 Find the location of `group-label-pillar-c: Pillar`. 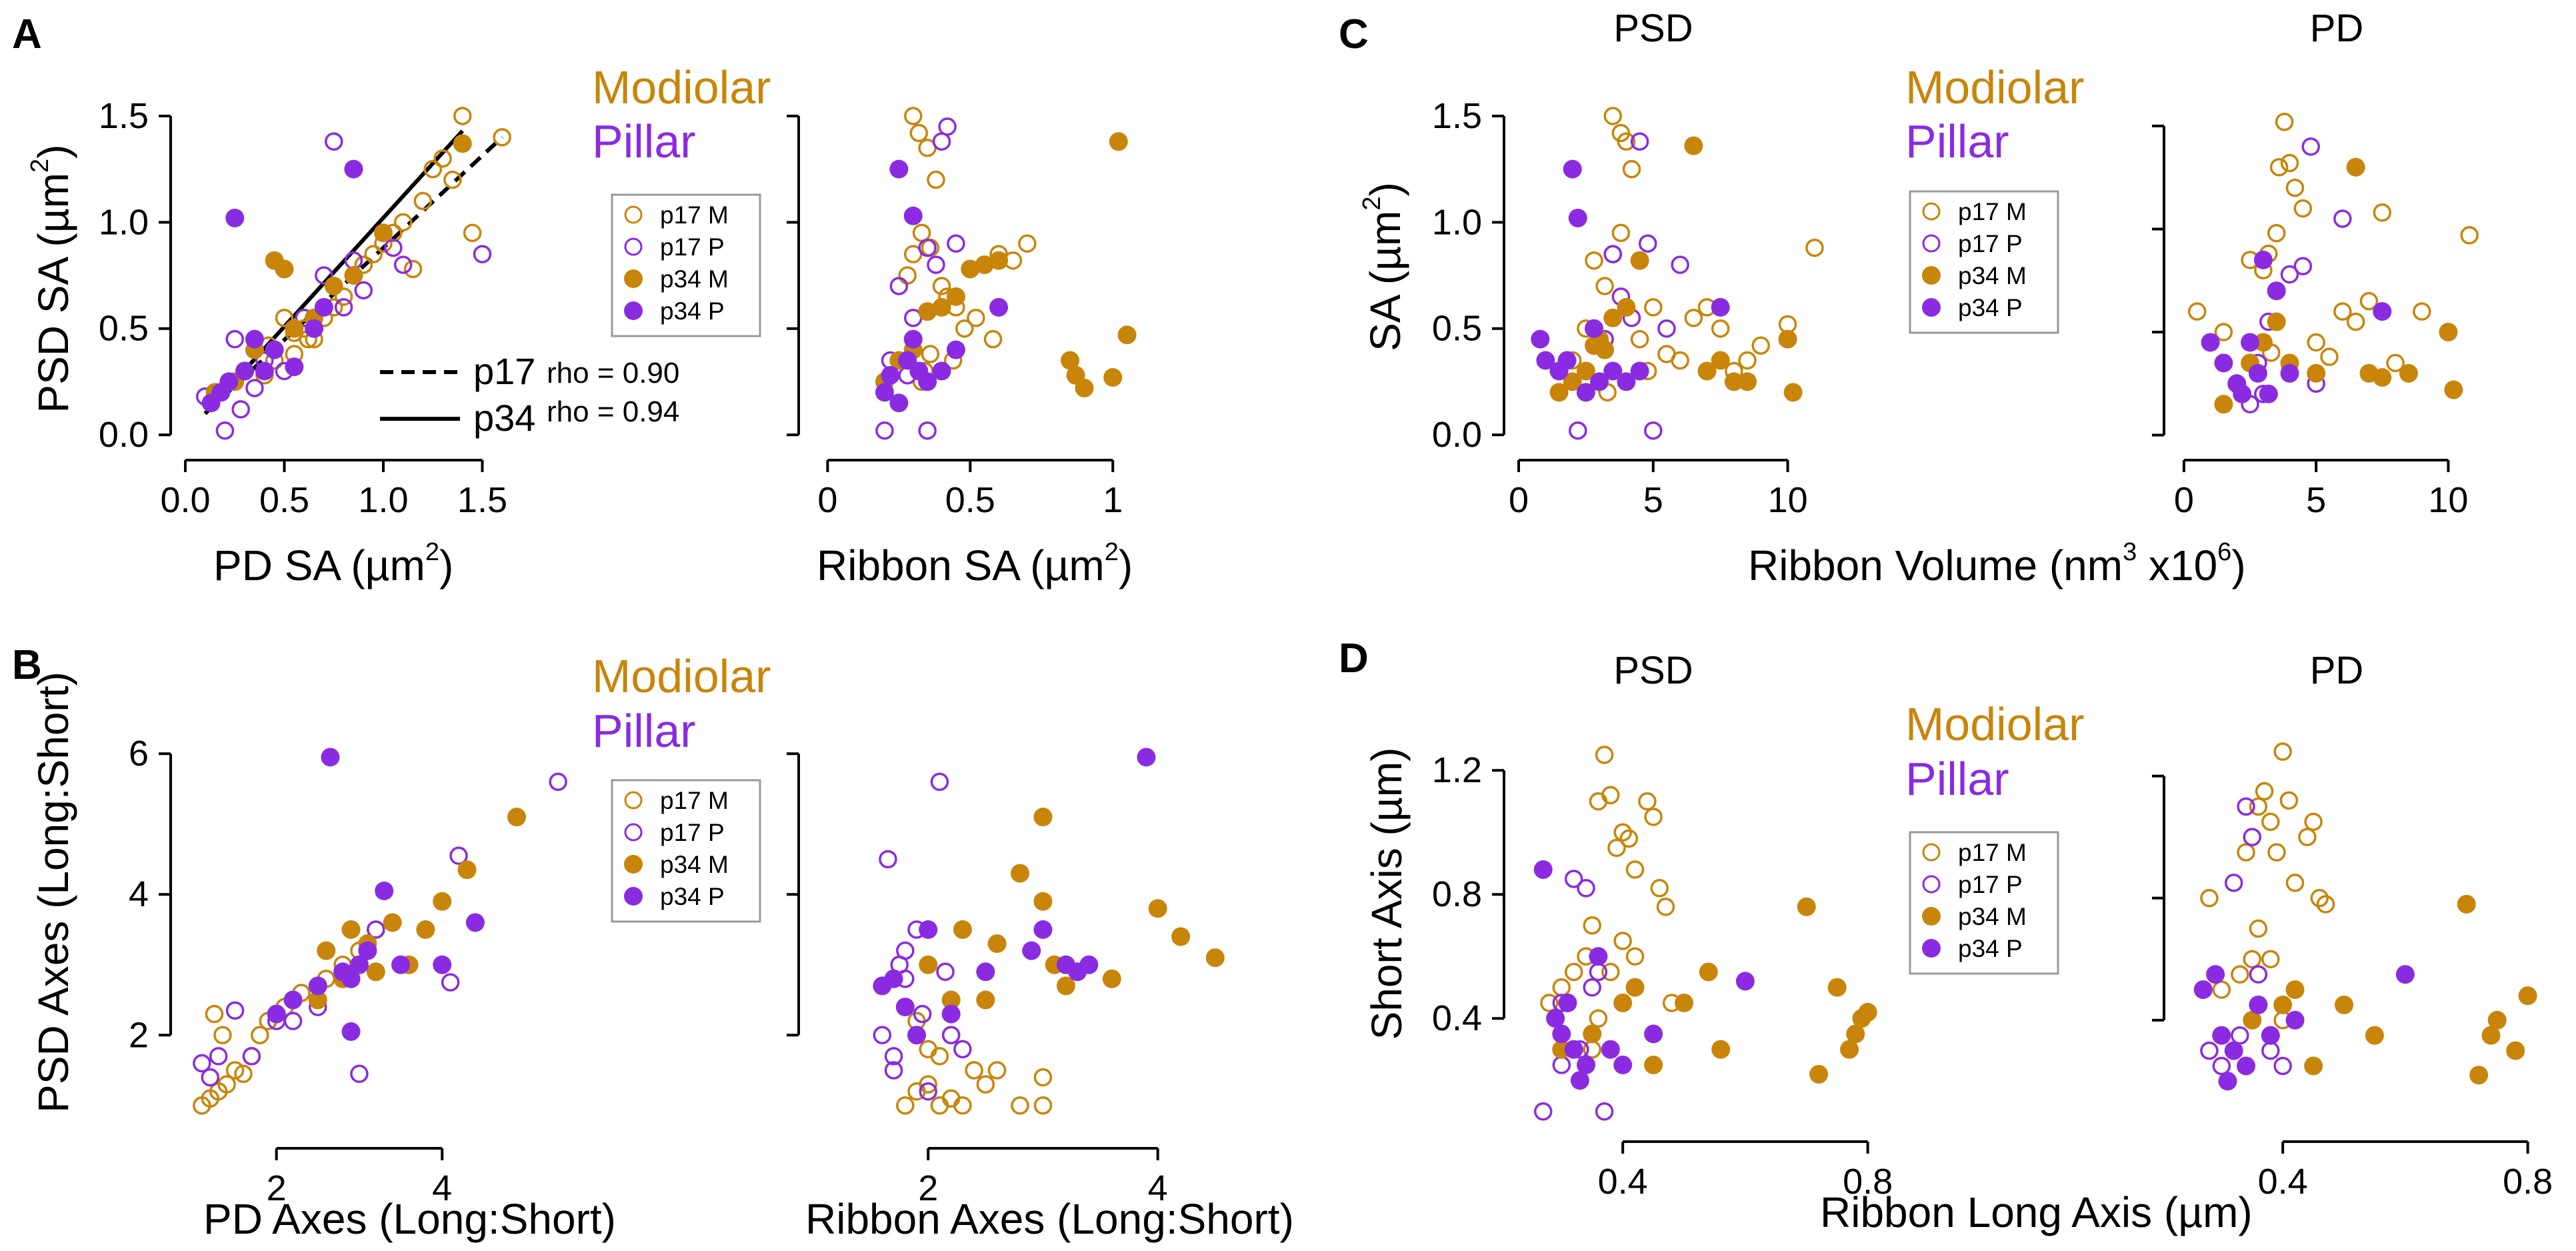

group-label-pillar-c: Pillar is located at coordinates (1957, 141).